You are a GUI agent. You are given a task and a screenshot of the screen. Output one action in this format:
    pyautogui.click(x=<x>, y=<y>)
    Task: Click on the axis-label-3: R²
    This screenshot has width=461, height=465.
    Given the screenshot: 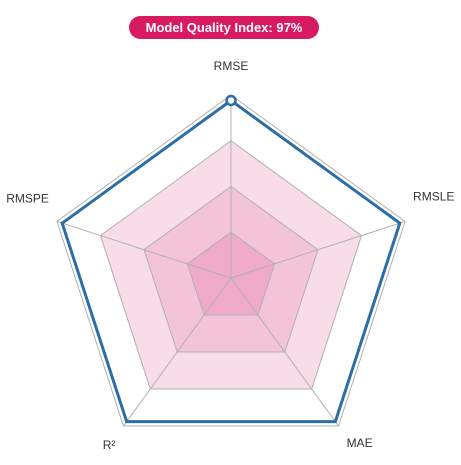 What is the action you would take?
    pyautogui.click(x=109, y=445)
    